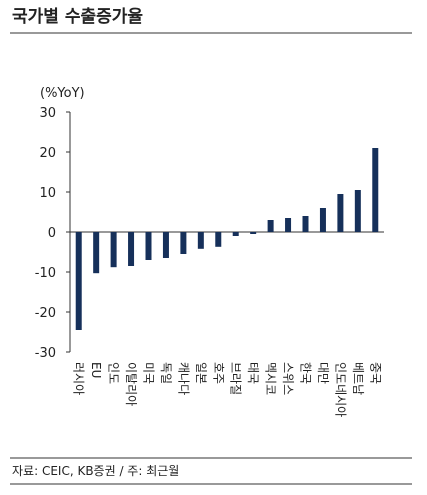 This screenshot has width=427, height=495. Describe the element at coordinates (45, 313) in the screenshot. I see `y-tick-label: -20` at that location.